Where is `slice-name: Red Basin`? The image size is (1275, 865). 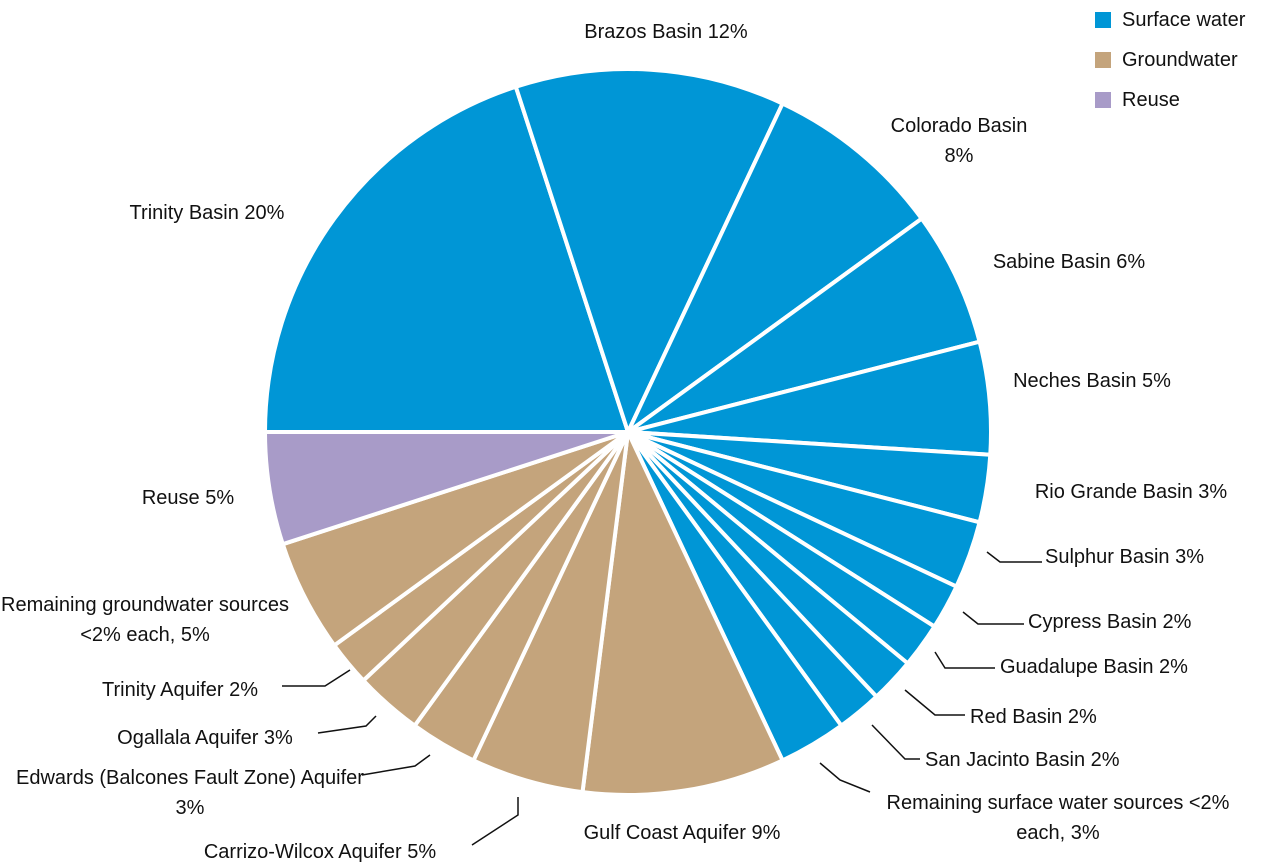 slice-name: Red Basin is located at coordinates (1016, 717).